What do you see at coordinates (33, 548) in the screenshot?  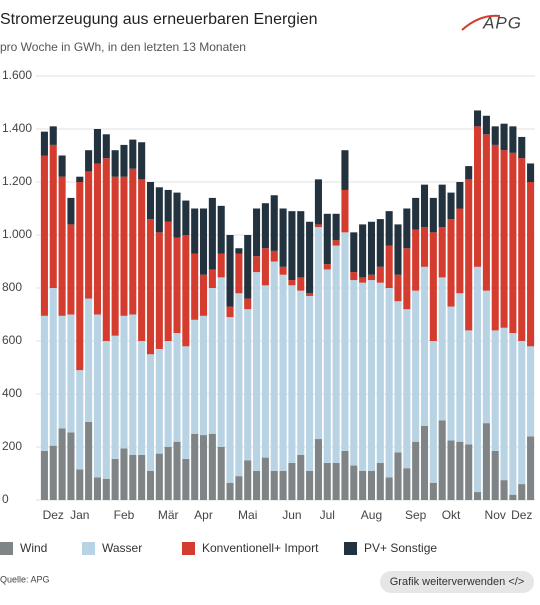 I see `legend-label: Wind` at bounding box center [33, 548].